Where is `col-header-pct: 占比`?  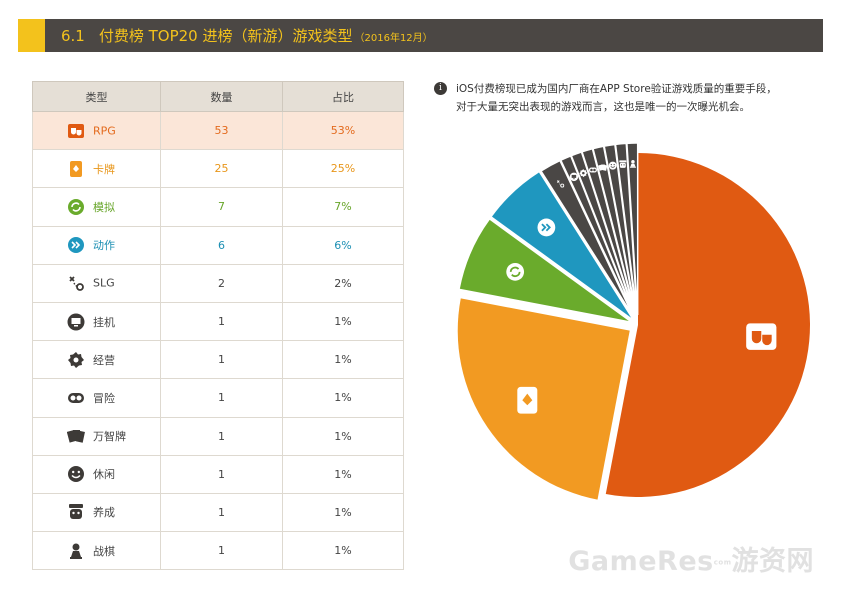 col-header-pct: 占比 is located at coordinates (343, 96).